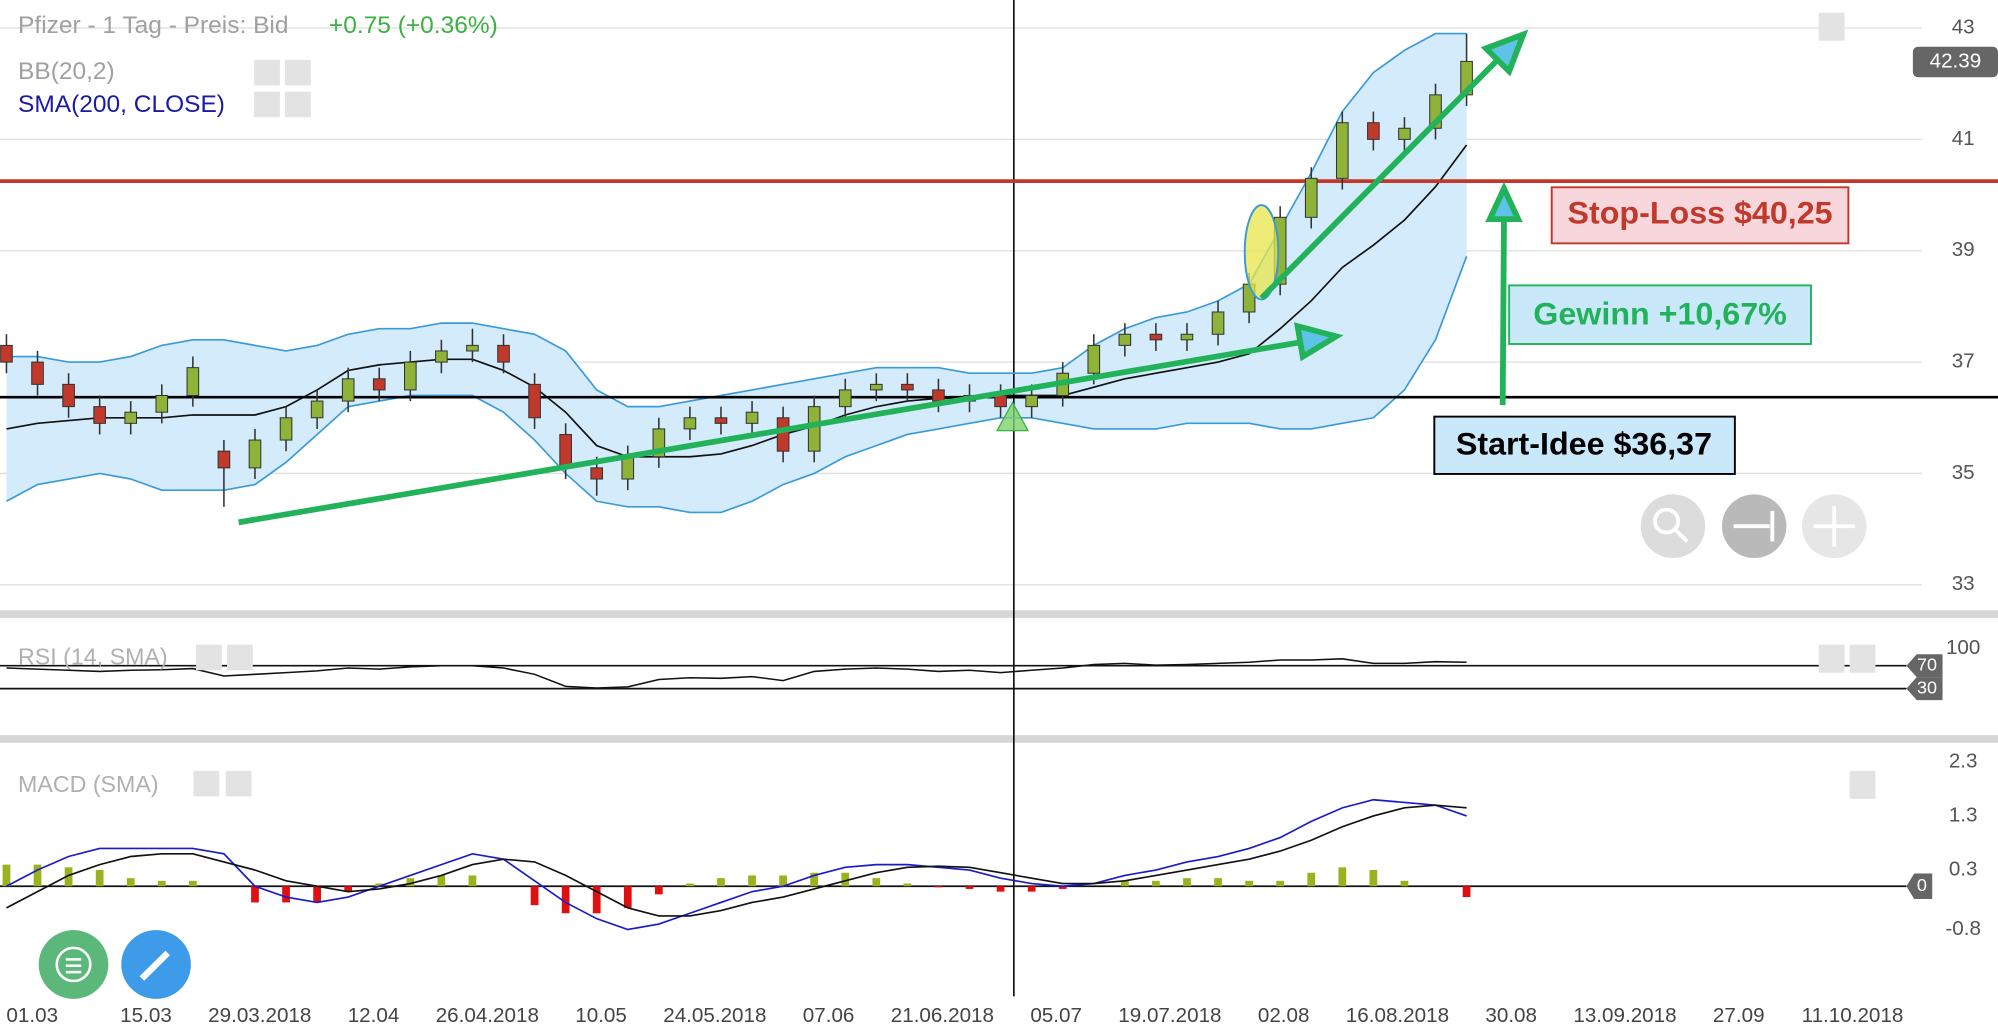  Describe the element at coordinates (413, 25) in the screenshot. I see `price-change: +0.75 (+0.36%)` at that location.